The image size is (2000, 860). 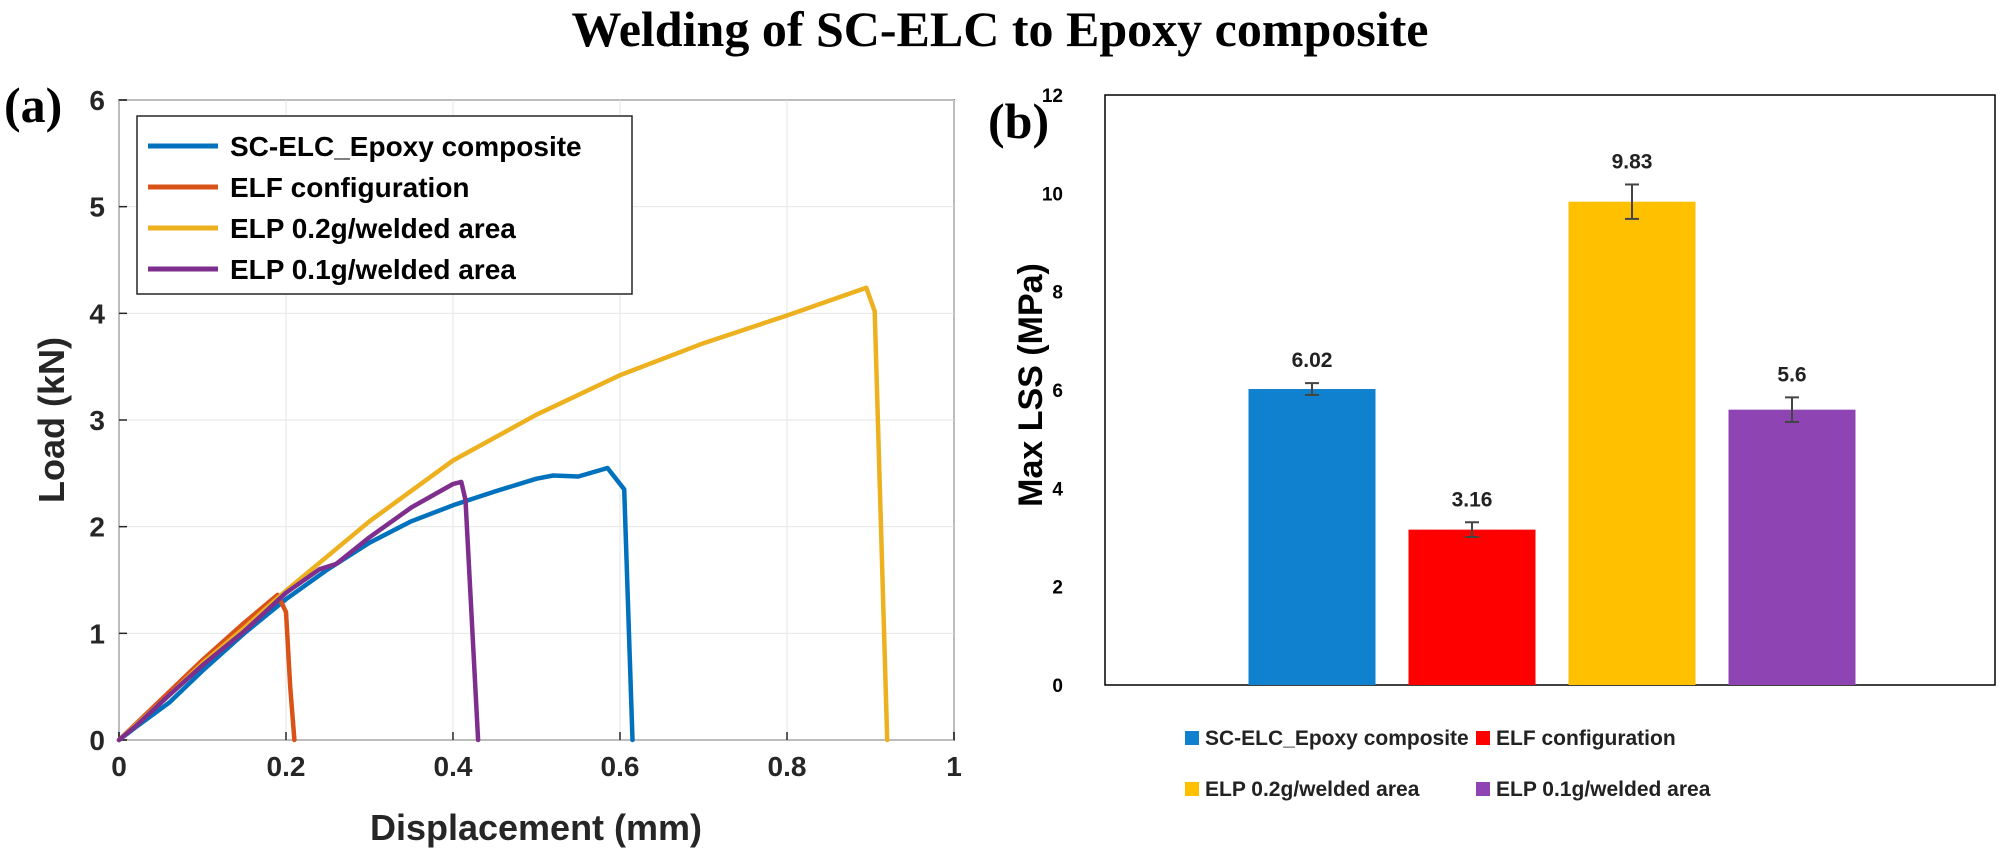 What do you see at coordinates (453, 766) in the screenshot?
I see `panel-a-x-tick-label: 0.4` at bounding box center [453, 766].